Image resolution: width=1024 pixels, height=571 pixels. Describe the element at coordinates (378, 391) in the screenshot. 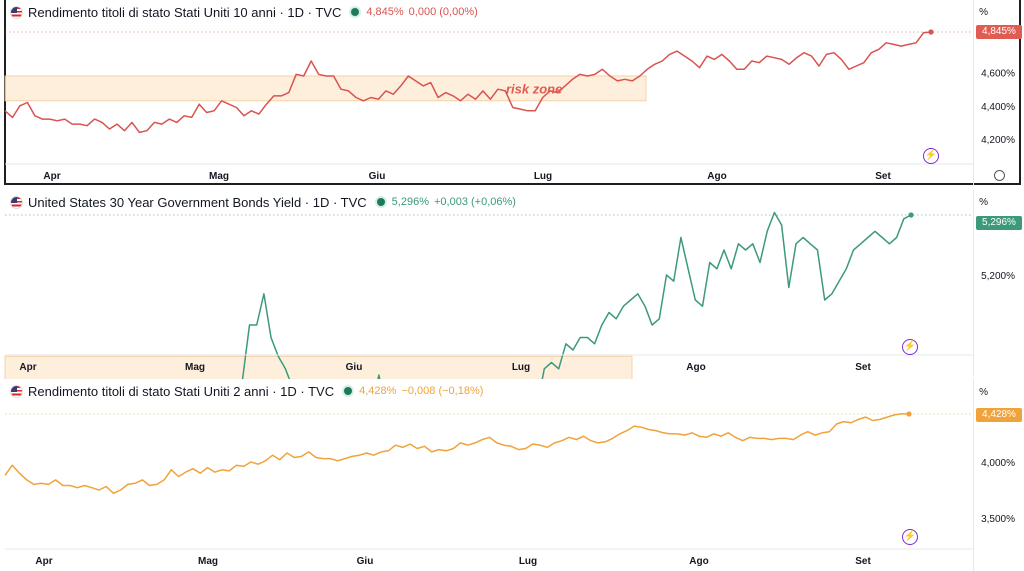

I see `last-value: 4,428%` at that location.